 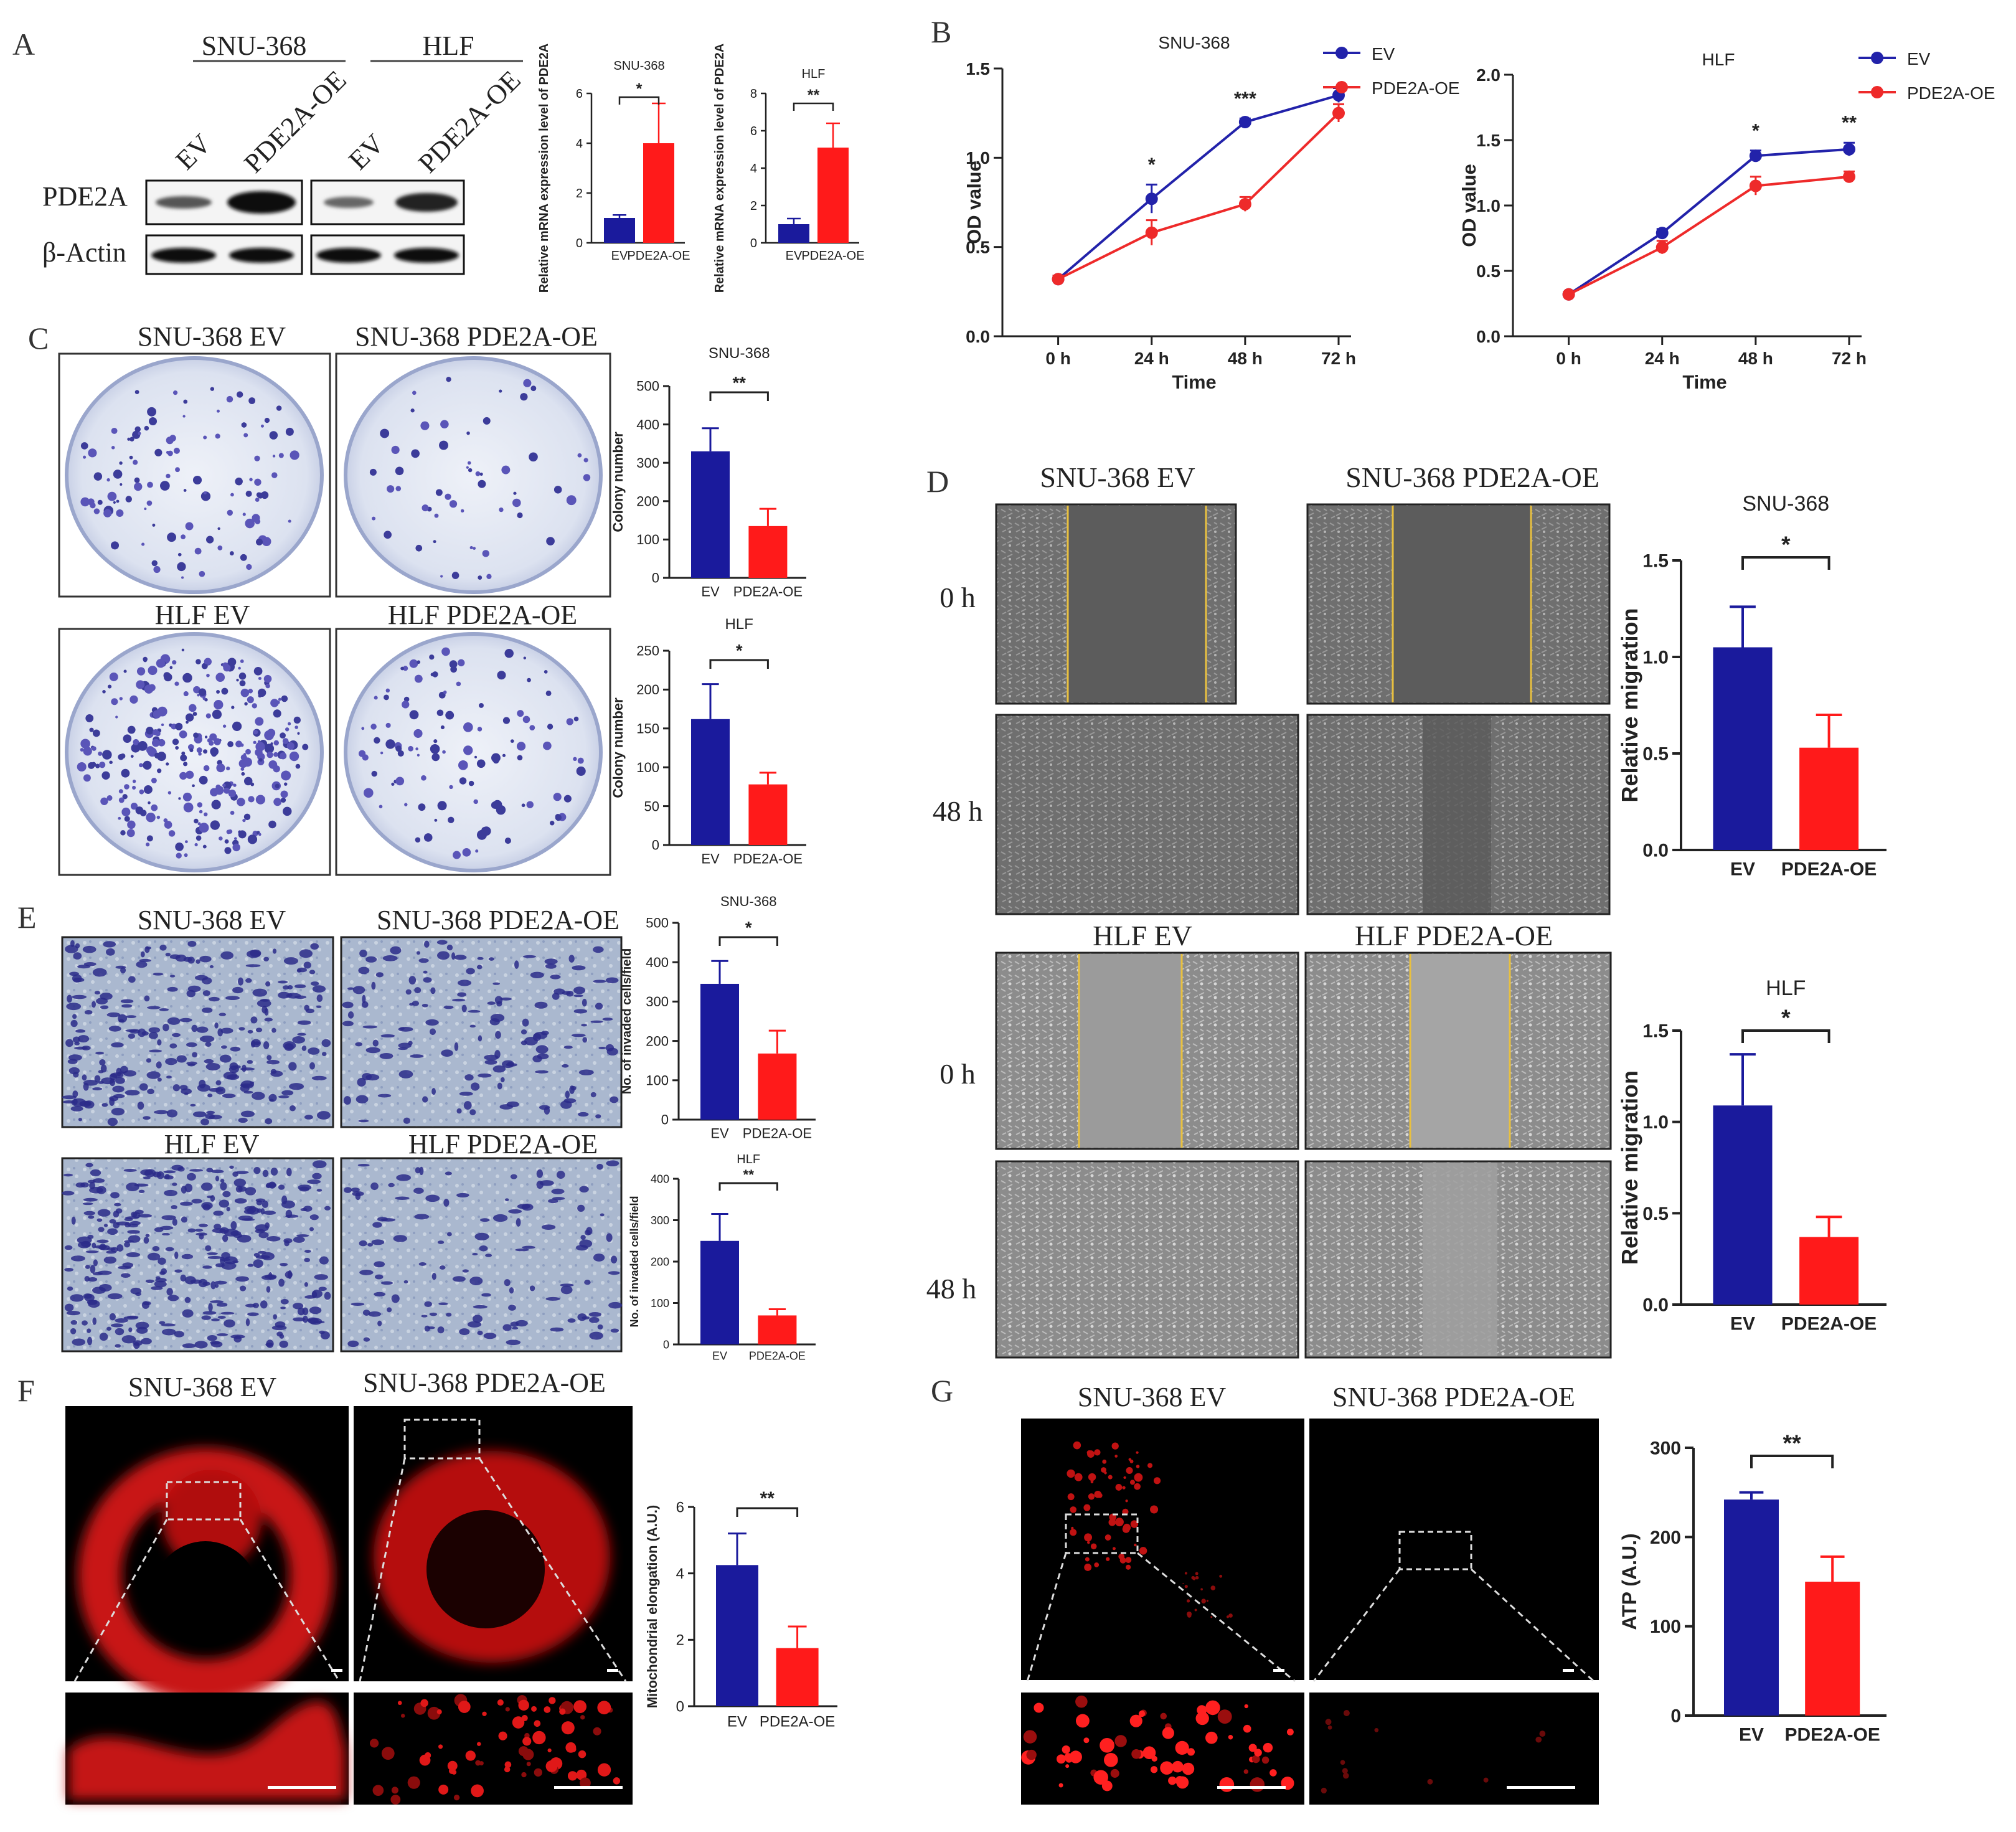 I want to click on image-label: SNU-368 PDE2A-OE, so click(x=498, y=920).